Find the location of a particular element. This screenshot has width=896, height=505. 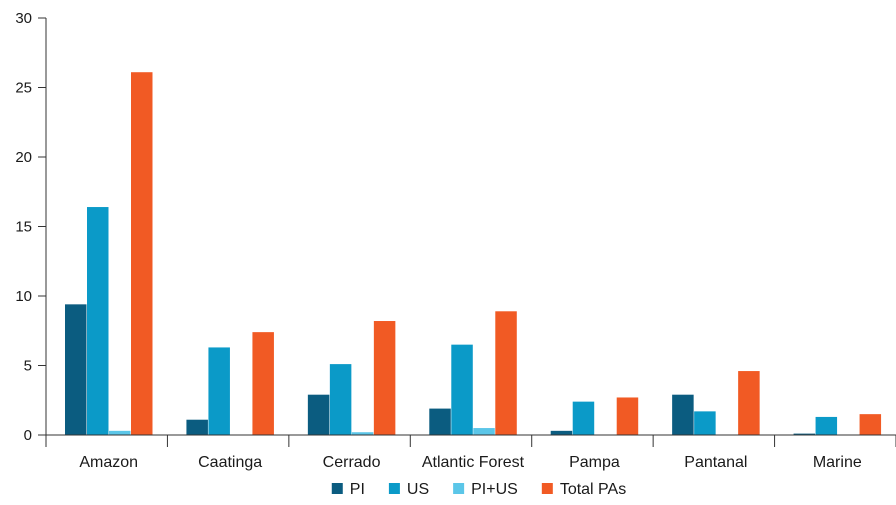

y-tick-label: 25 is located at coordinates (23, 88).